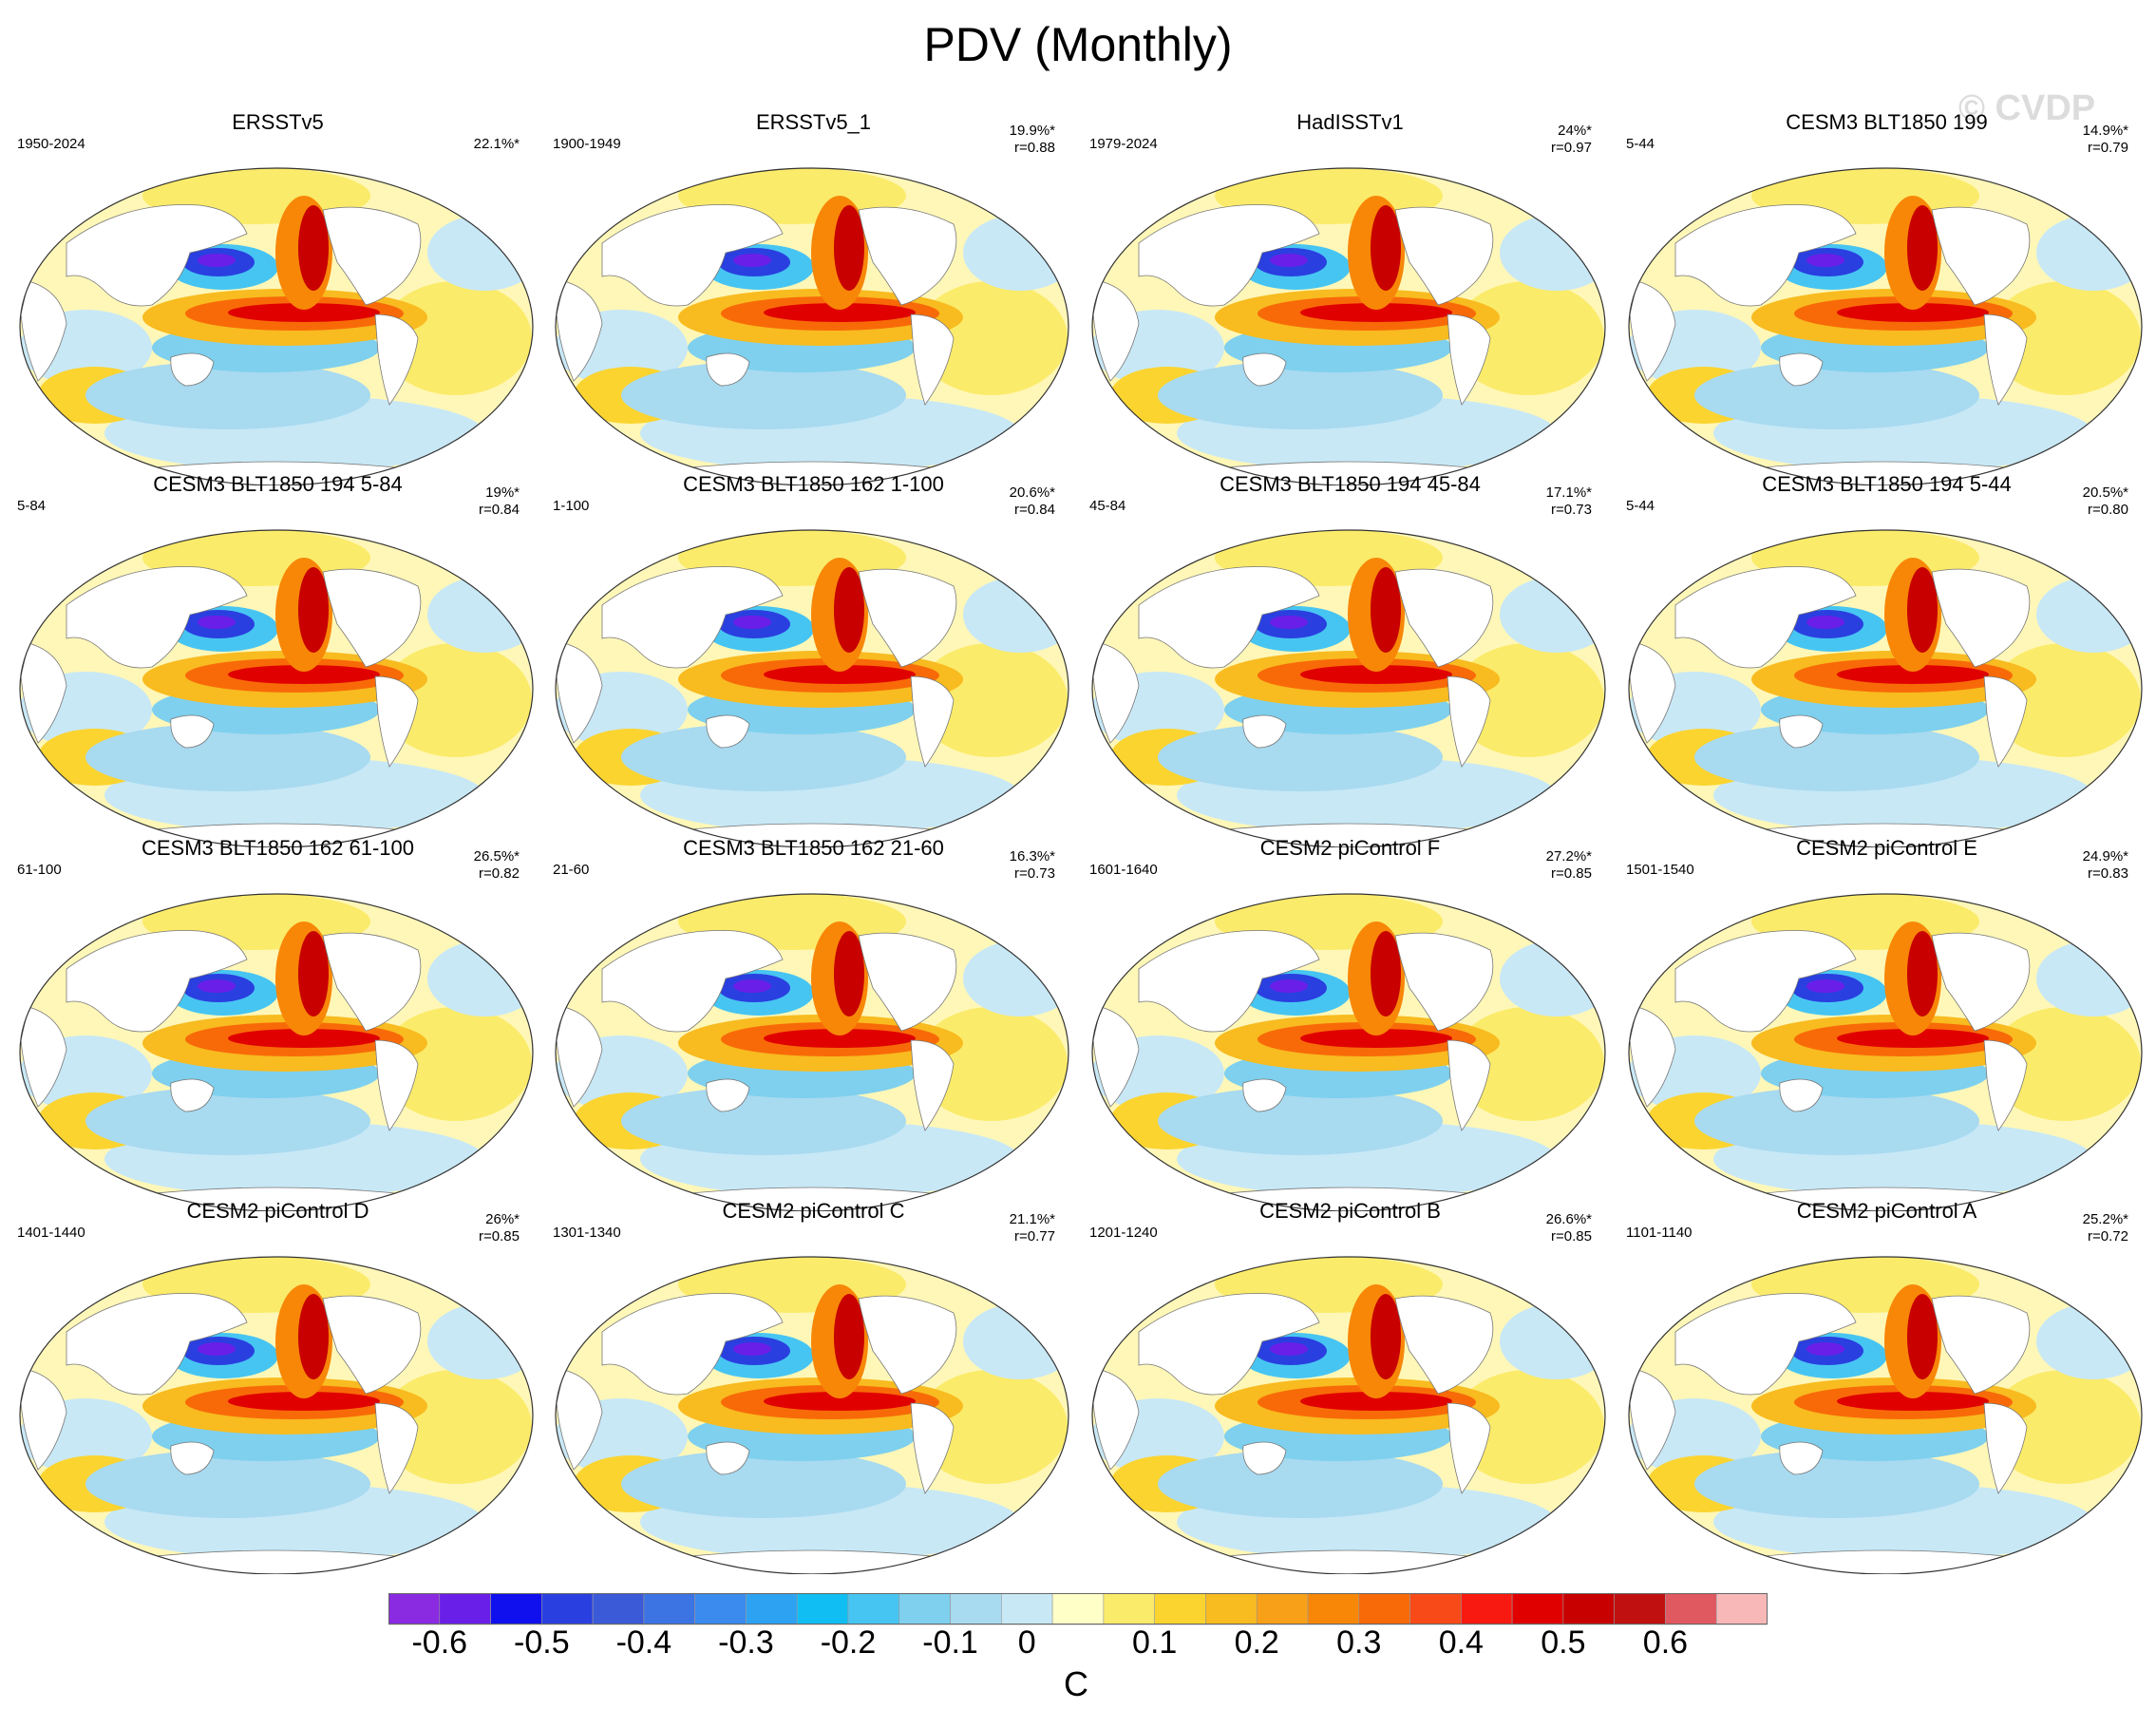 The image size is (2156, 1729). I want to click on panel-pattern-correlation: r=0.72, so click(2108, 1236).